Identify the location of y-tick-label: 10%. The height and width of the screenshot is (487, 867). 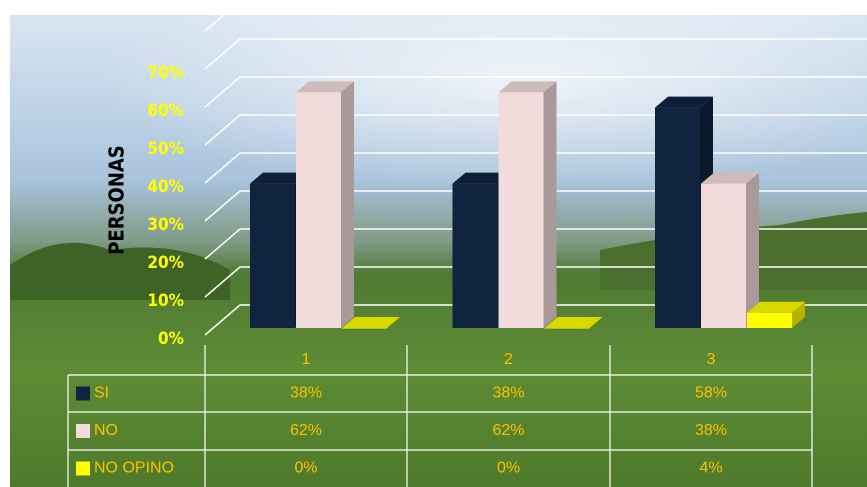
(165, 301).